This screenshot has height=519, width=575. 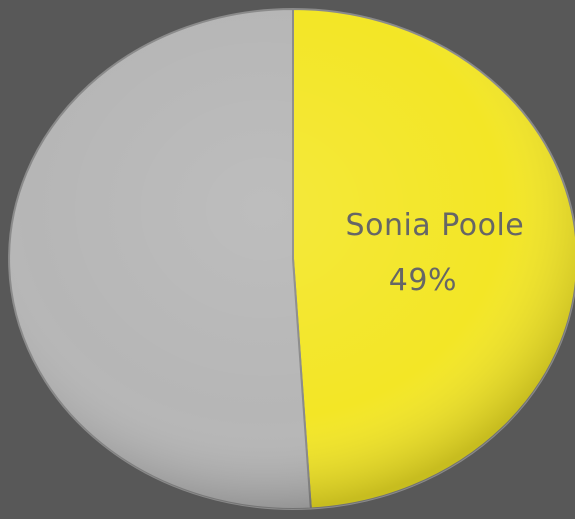 I want to click on slice-label-name: Sonia Poole, so click(x=435, y=225).